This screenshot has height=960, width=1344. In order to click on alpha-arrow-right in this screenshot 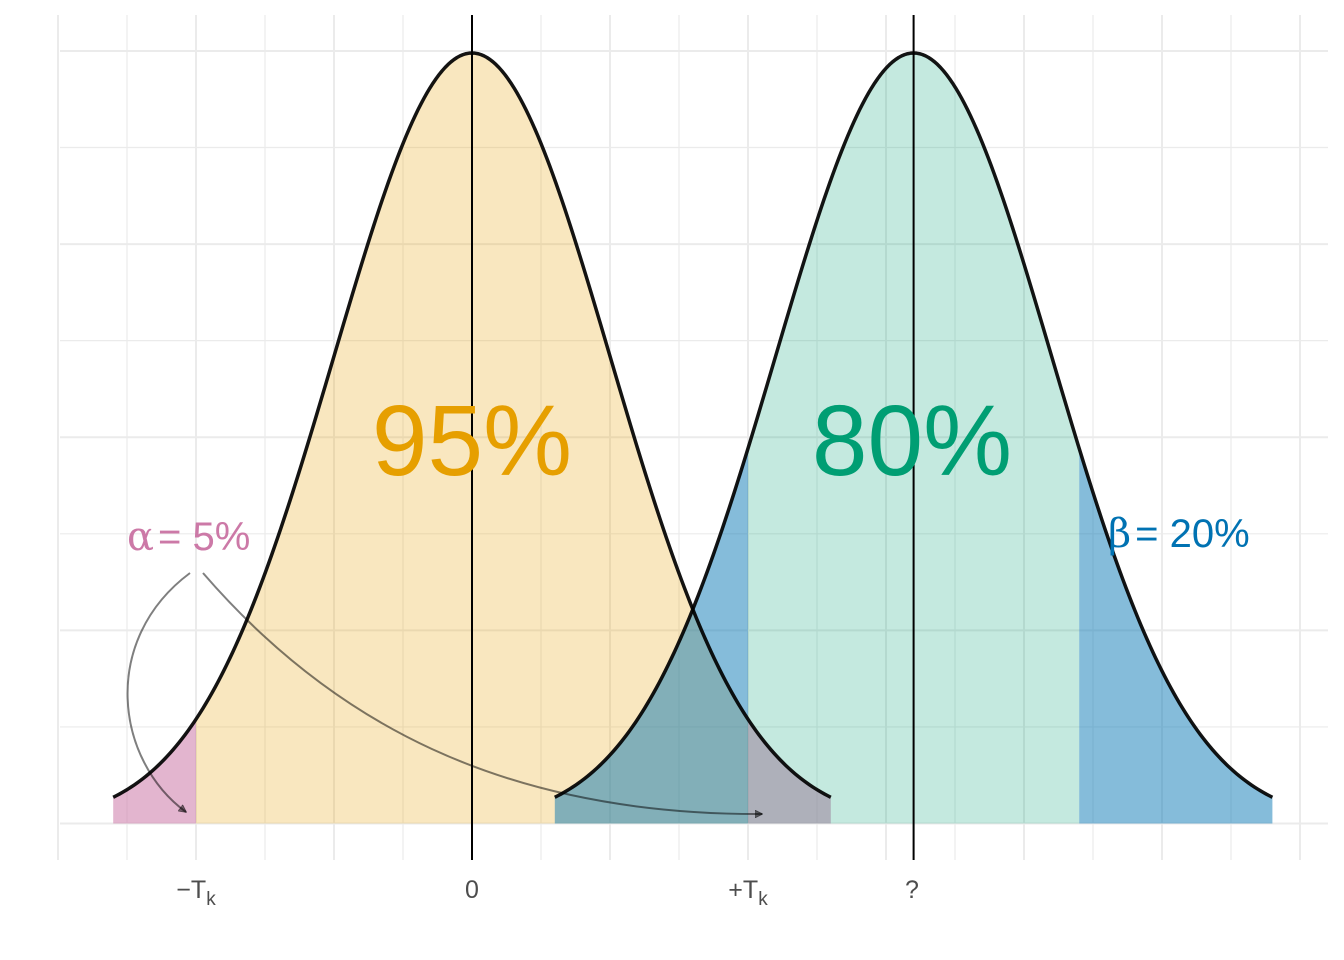, I will do `click(482, 693)`.